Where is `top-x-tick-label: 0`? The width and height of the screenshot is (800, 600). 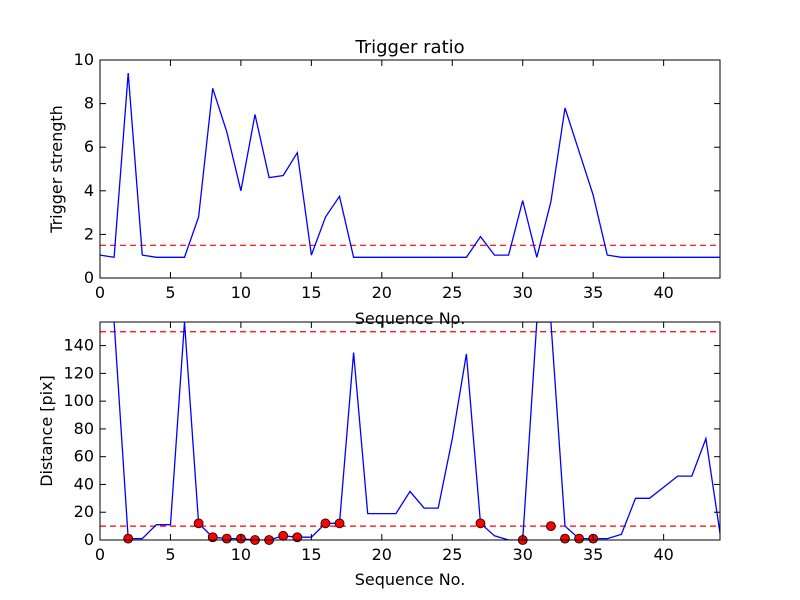 top-x-tick-label: 0 is located at coordinates (100, 292).